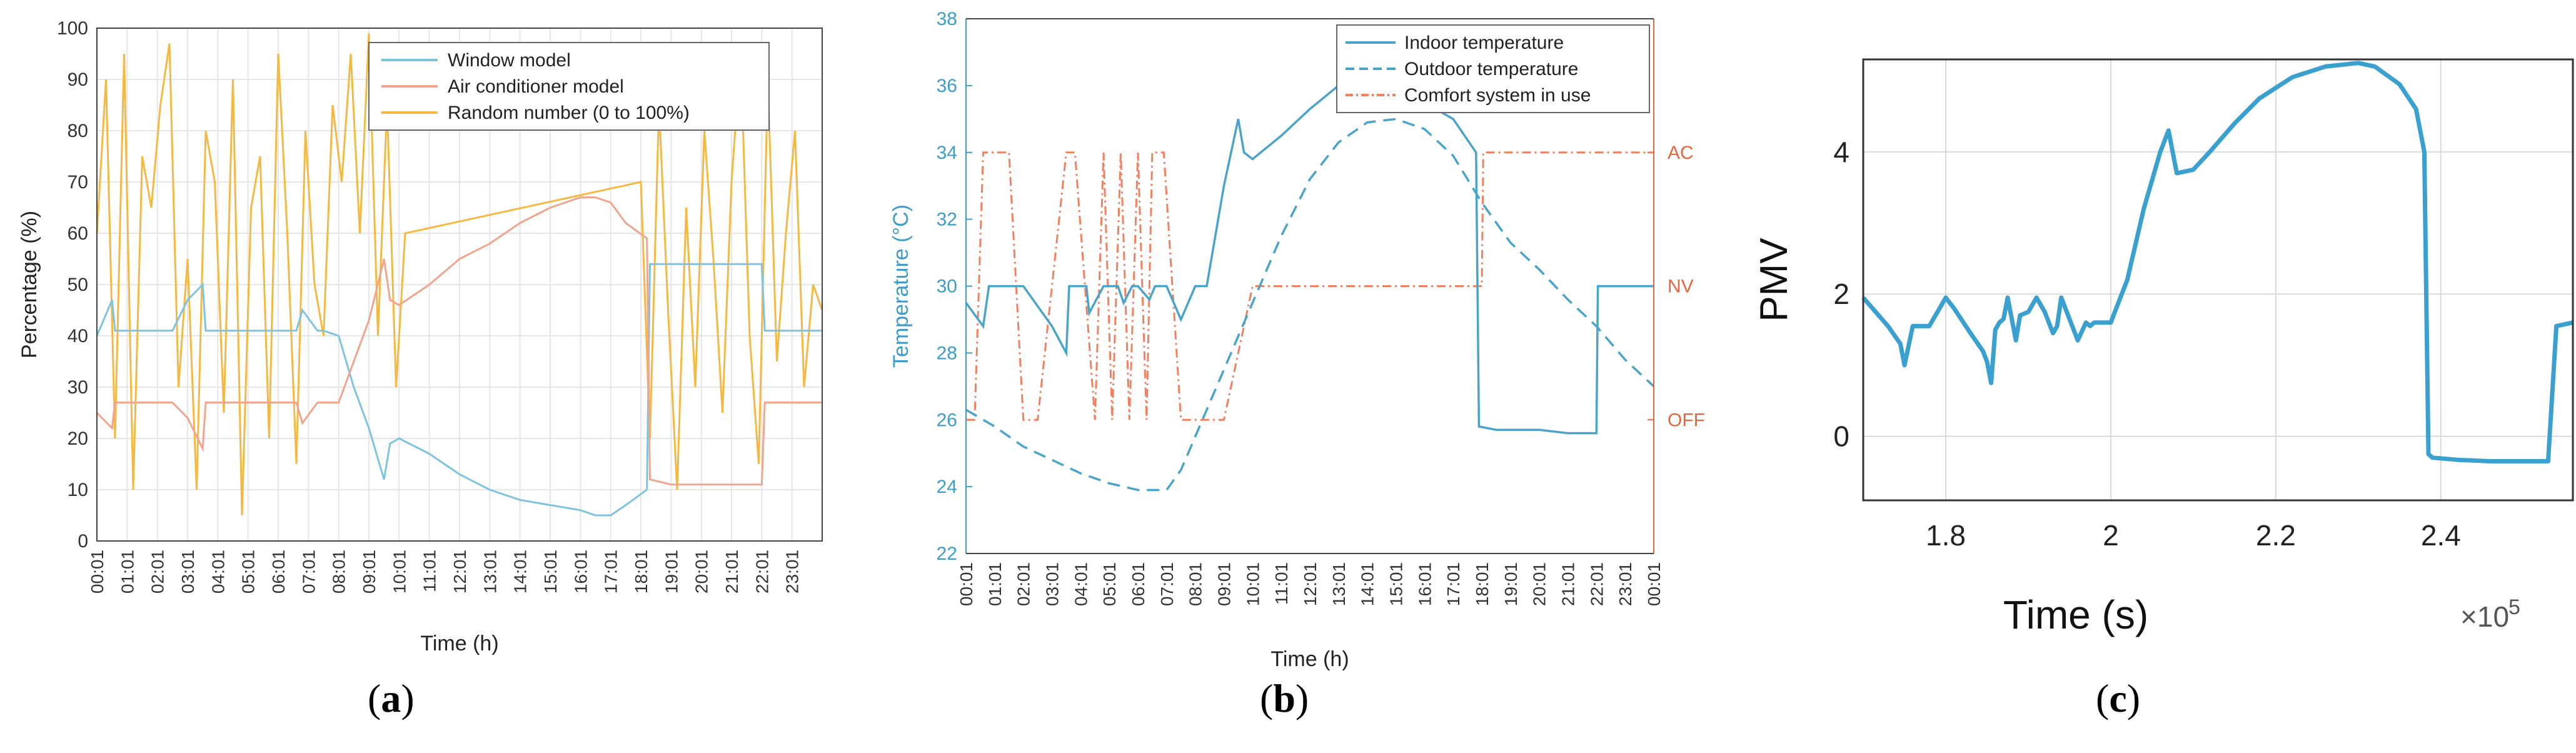 This screenshot has height=753, width=2576. Describe the element at coordinates (2075, 614) in the screenshot. I see `x-axis-label: Time (s)` at that location.